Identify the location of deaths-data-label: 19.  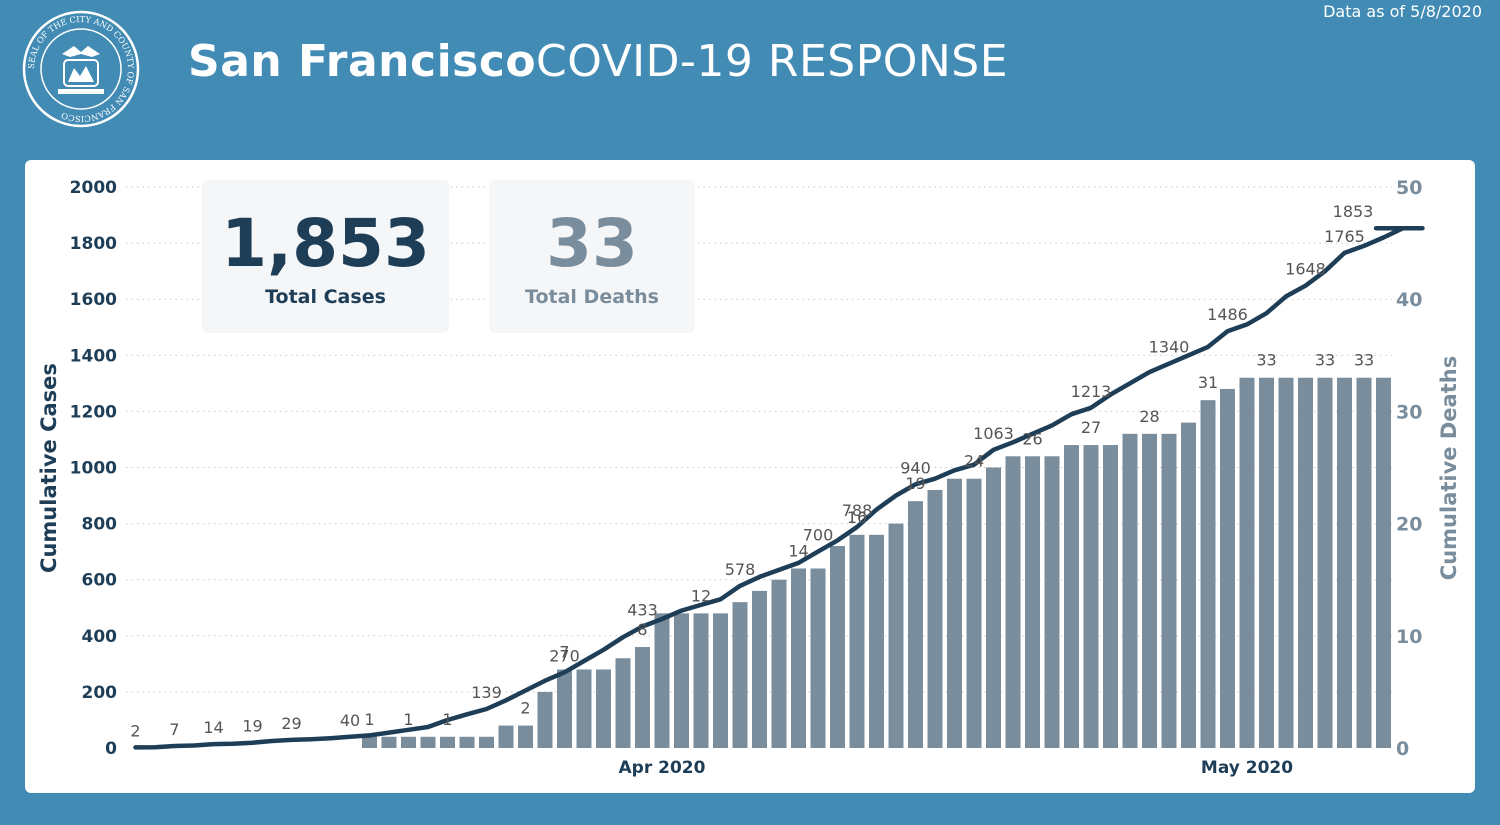
(915, 483).